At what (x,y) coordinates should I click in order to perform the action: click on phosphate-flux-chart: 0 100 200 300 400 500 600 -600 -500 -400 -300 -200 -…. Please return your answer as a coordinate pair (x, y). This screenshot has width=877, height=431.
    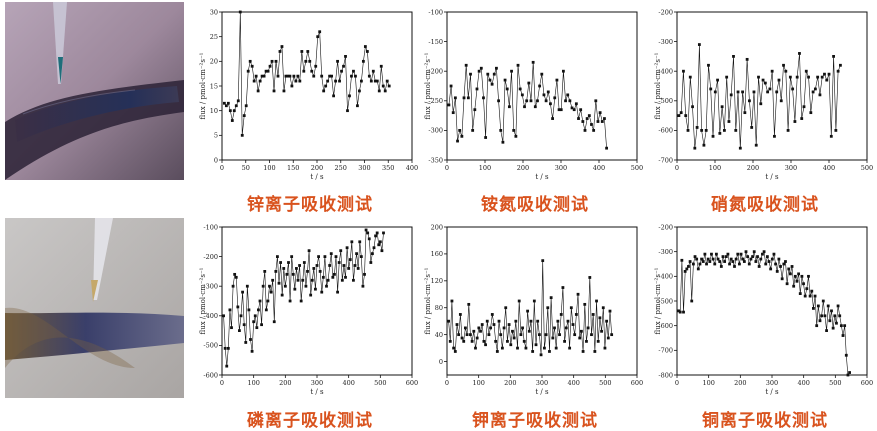
    Looking at the image, I should click on (308, 310).